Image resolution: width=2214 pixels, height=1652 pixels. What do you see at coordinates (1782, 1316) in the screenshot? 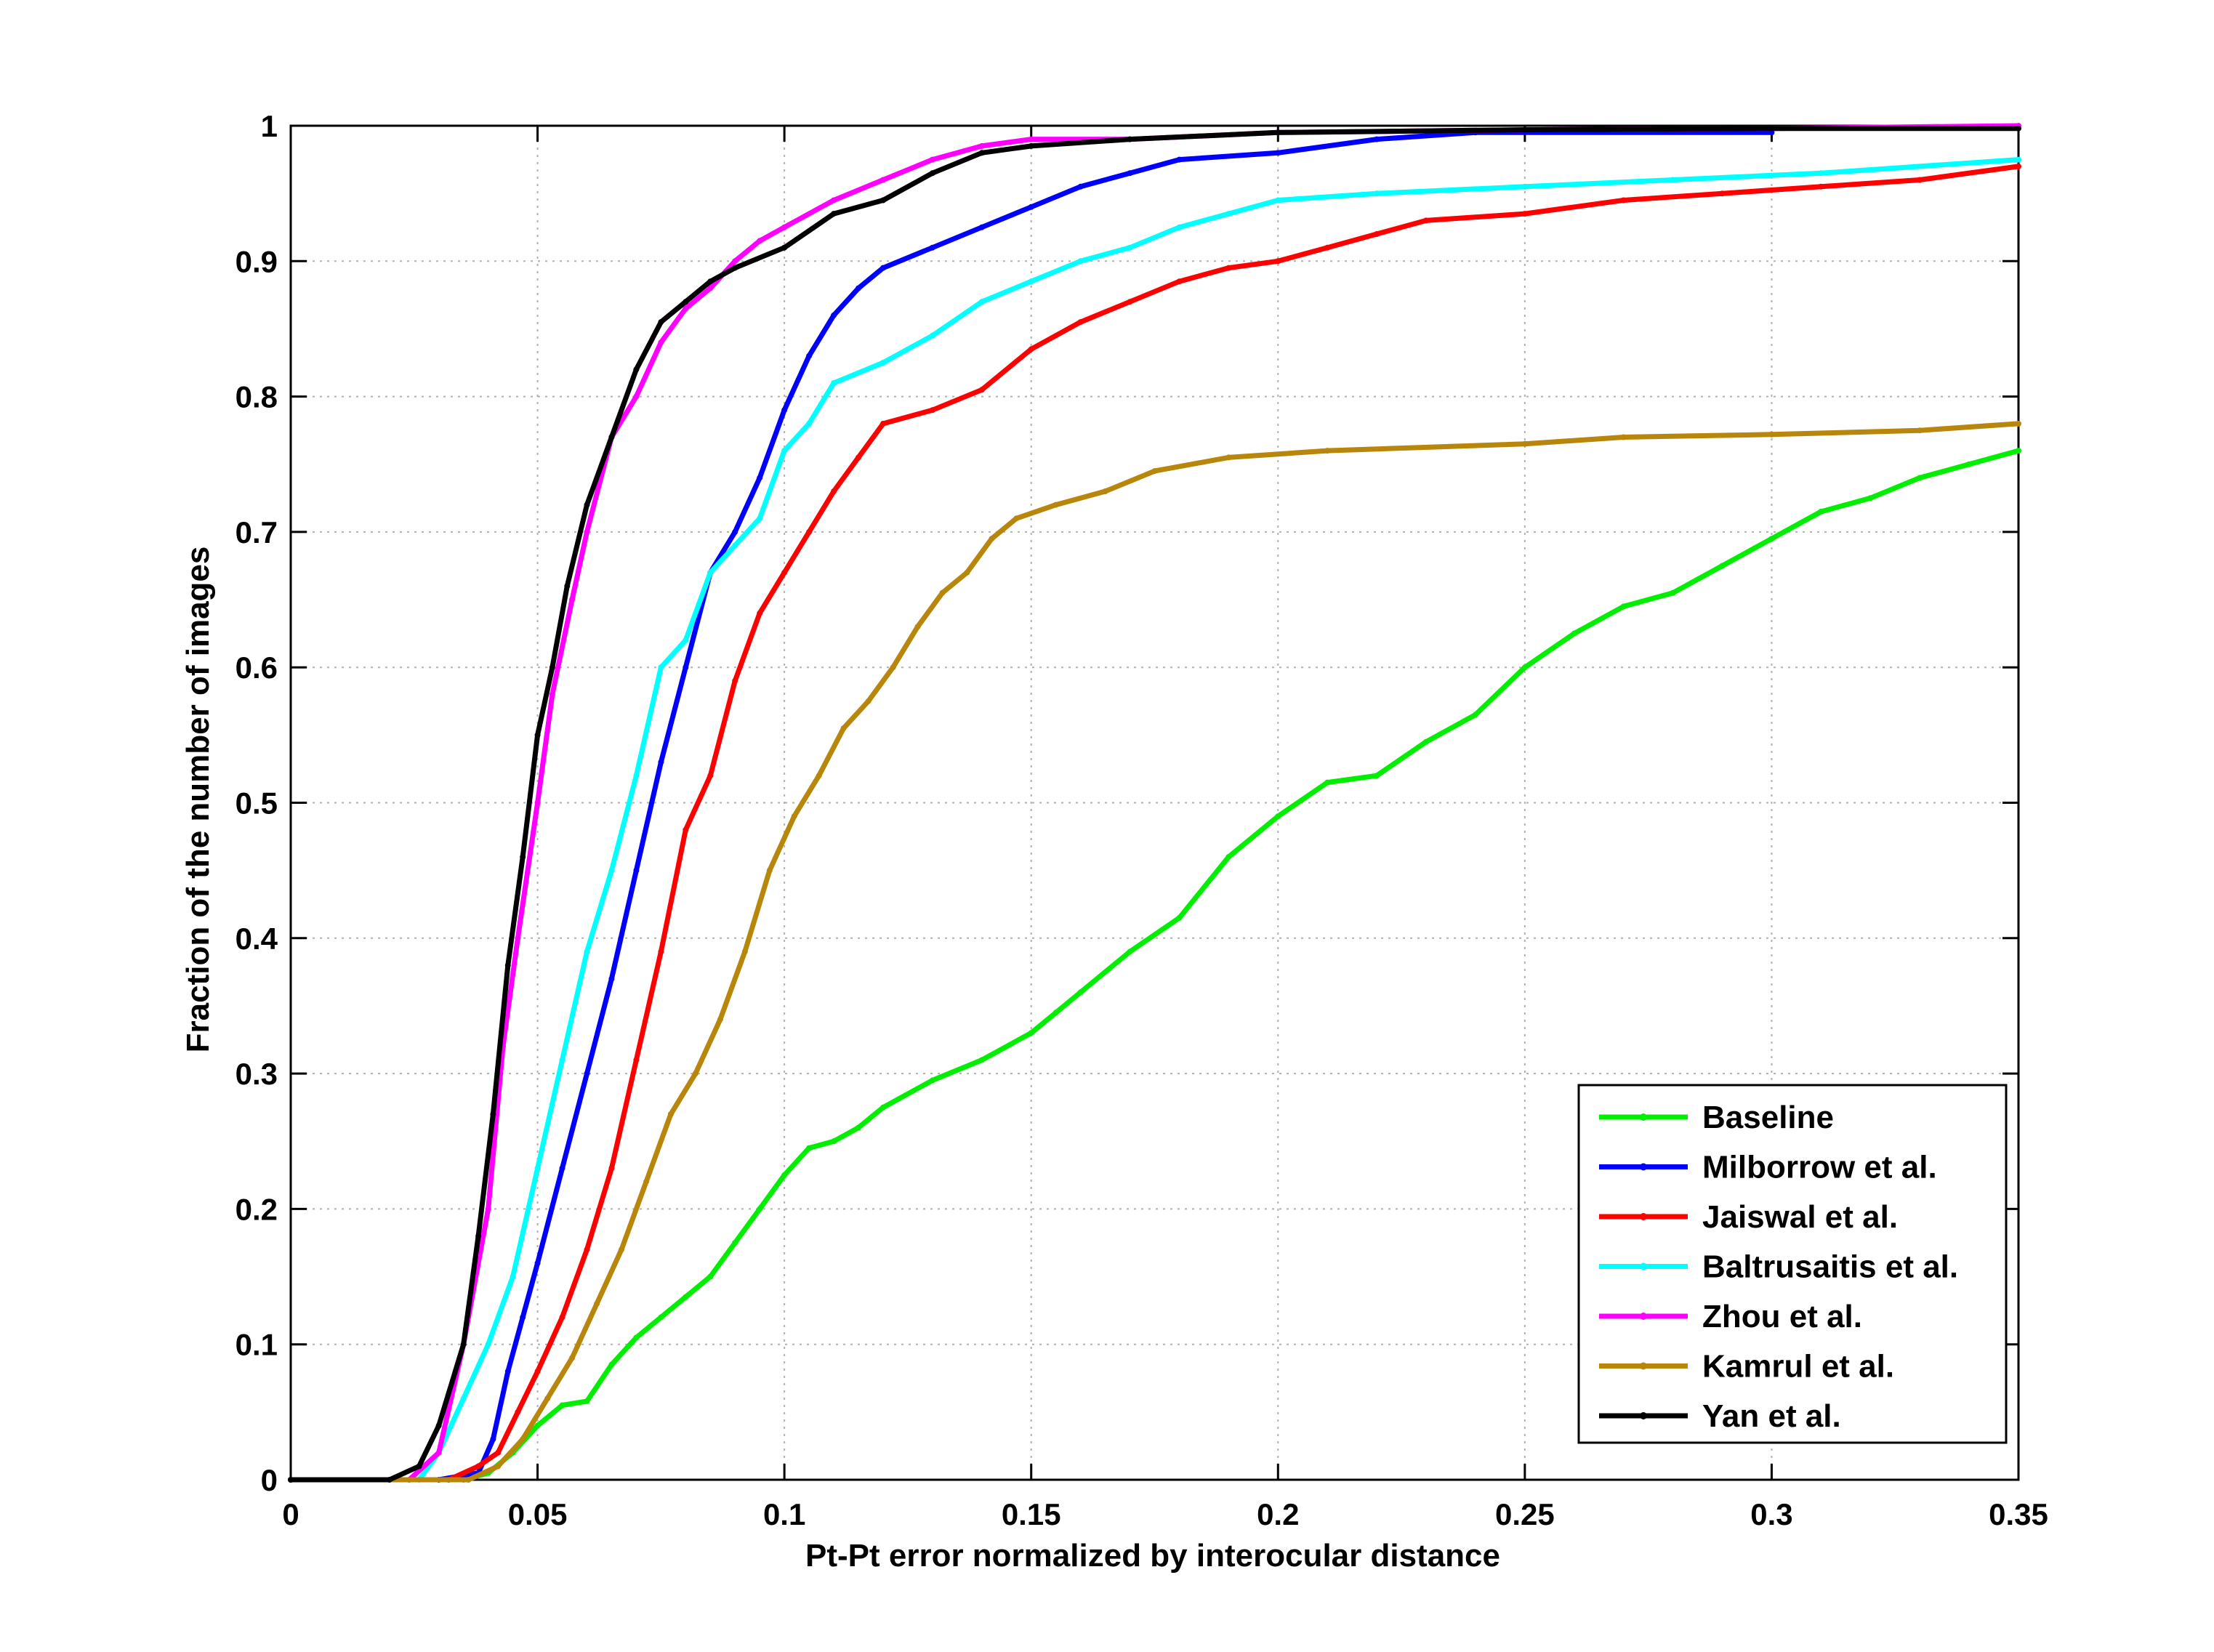
I see `legend-label: Zhou et al.` at bounding box center [1782, 1316].